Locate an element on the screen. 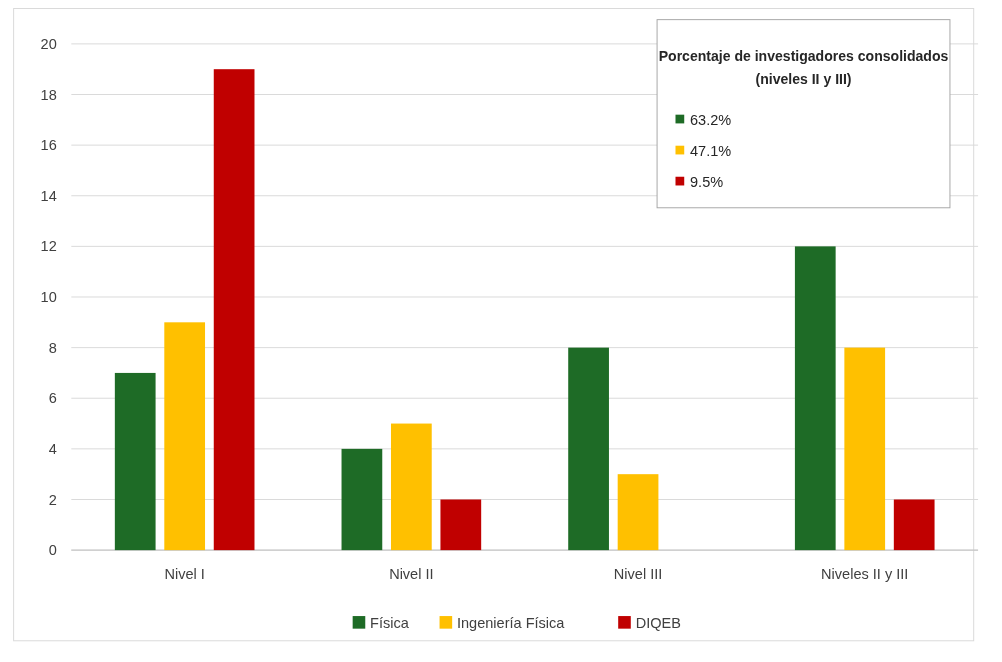  y-tick-label: 4 is located at coordinates (52, 448).